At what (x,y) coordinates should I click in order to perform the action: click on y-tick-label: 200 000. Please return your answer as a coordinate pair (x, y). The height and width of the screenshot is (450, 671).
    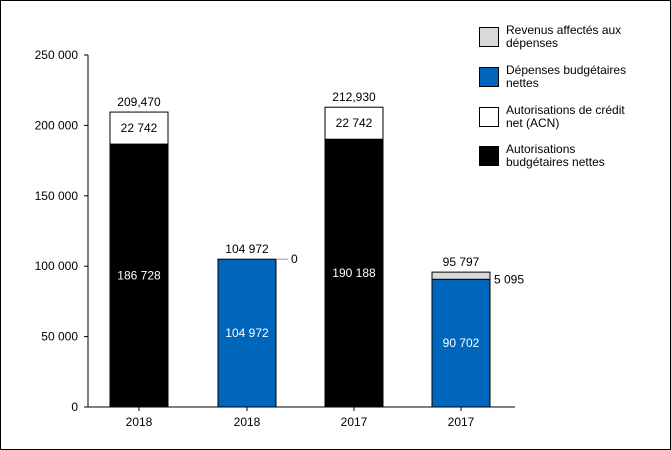
    Looking at the image, I should click on (57, 125).